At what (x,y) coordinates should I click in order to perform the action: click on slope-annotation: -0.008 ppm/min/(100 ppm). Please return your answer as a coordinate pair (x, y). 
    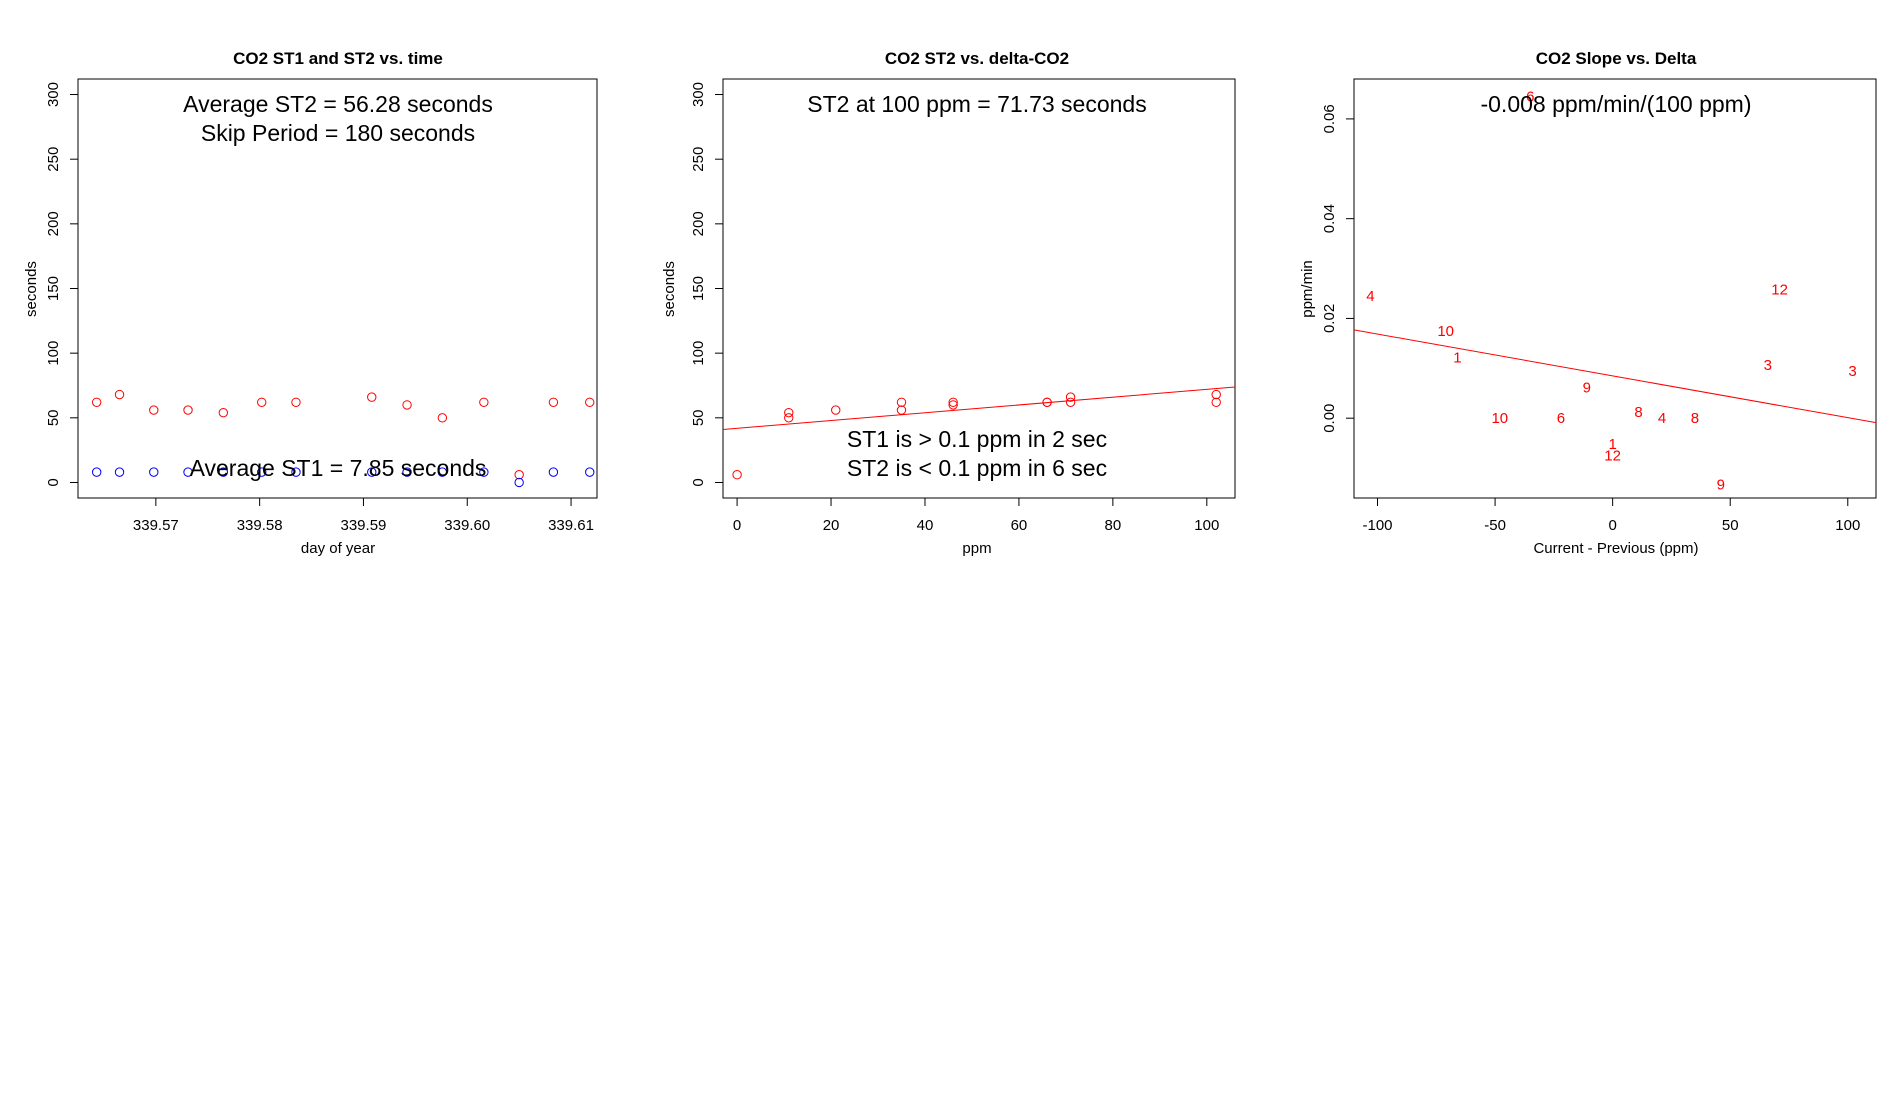
    Looking at the image, I should click on (1615, 104).